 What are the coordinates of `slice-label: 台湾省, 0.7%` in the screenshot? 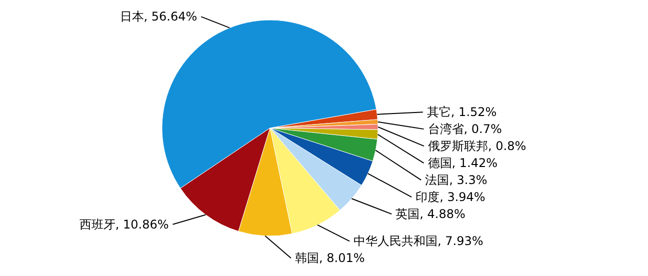 It's located at (465, 129).